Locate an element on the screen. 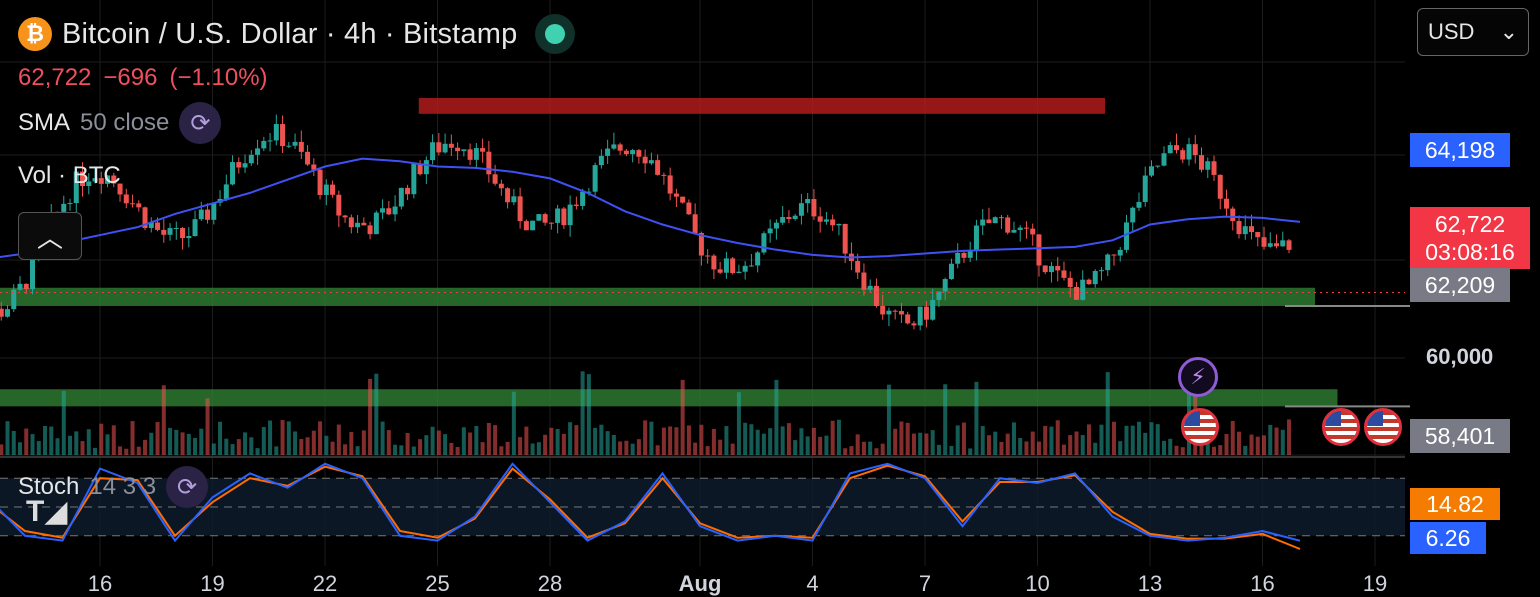 Image resolution: width=1540 pixels, height=597 pixels. stoch-k-tag: 14.82 is located at coordinates (1455, 504).